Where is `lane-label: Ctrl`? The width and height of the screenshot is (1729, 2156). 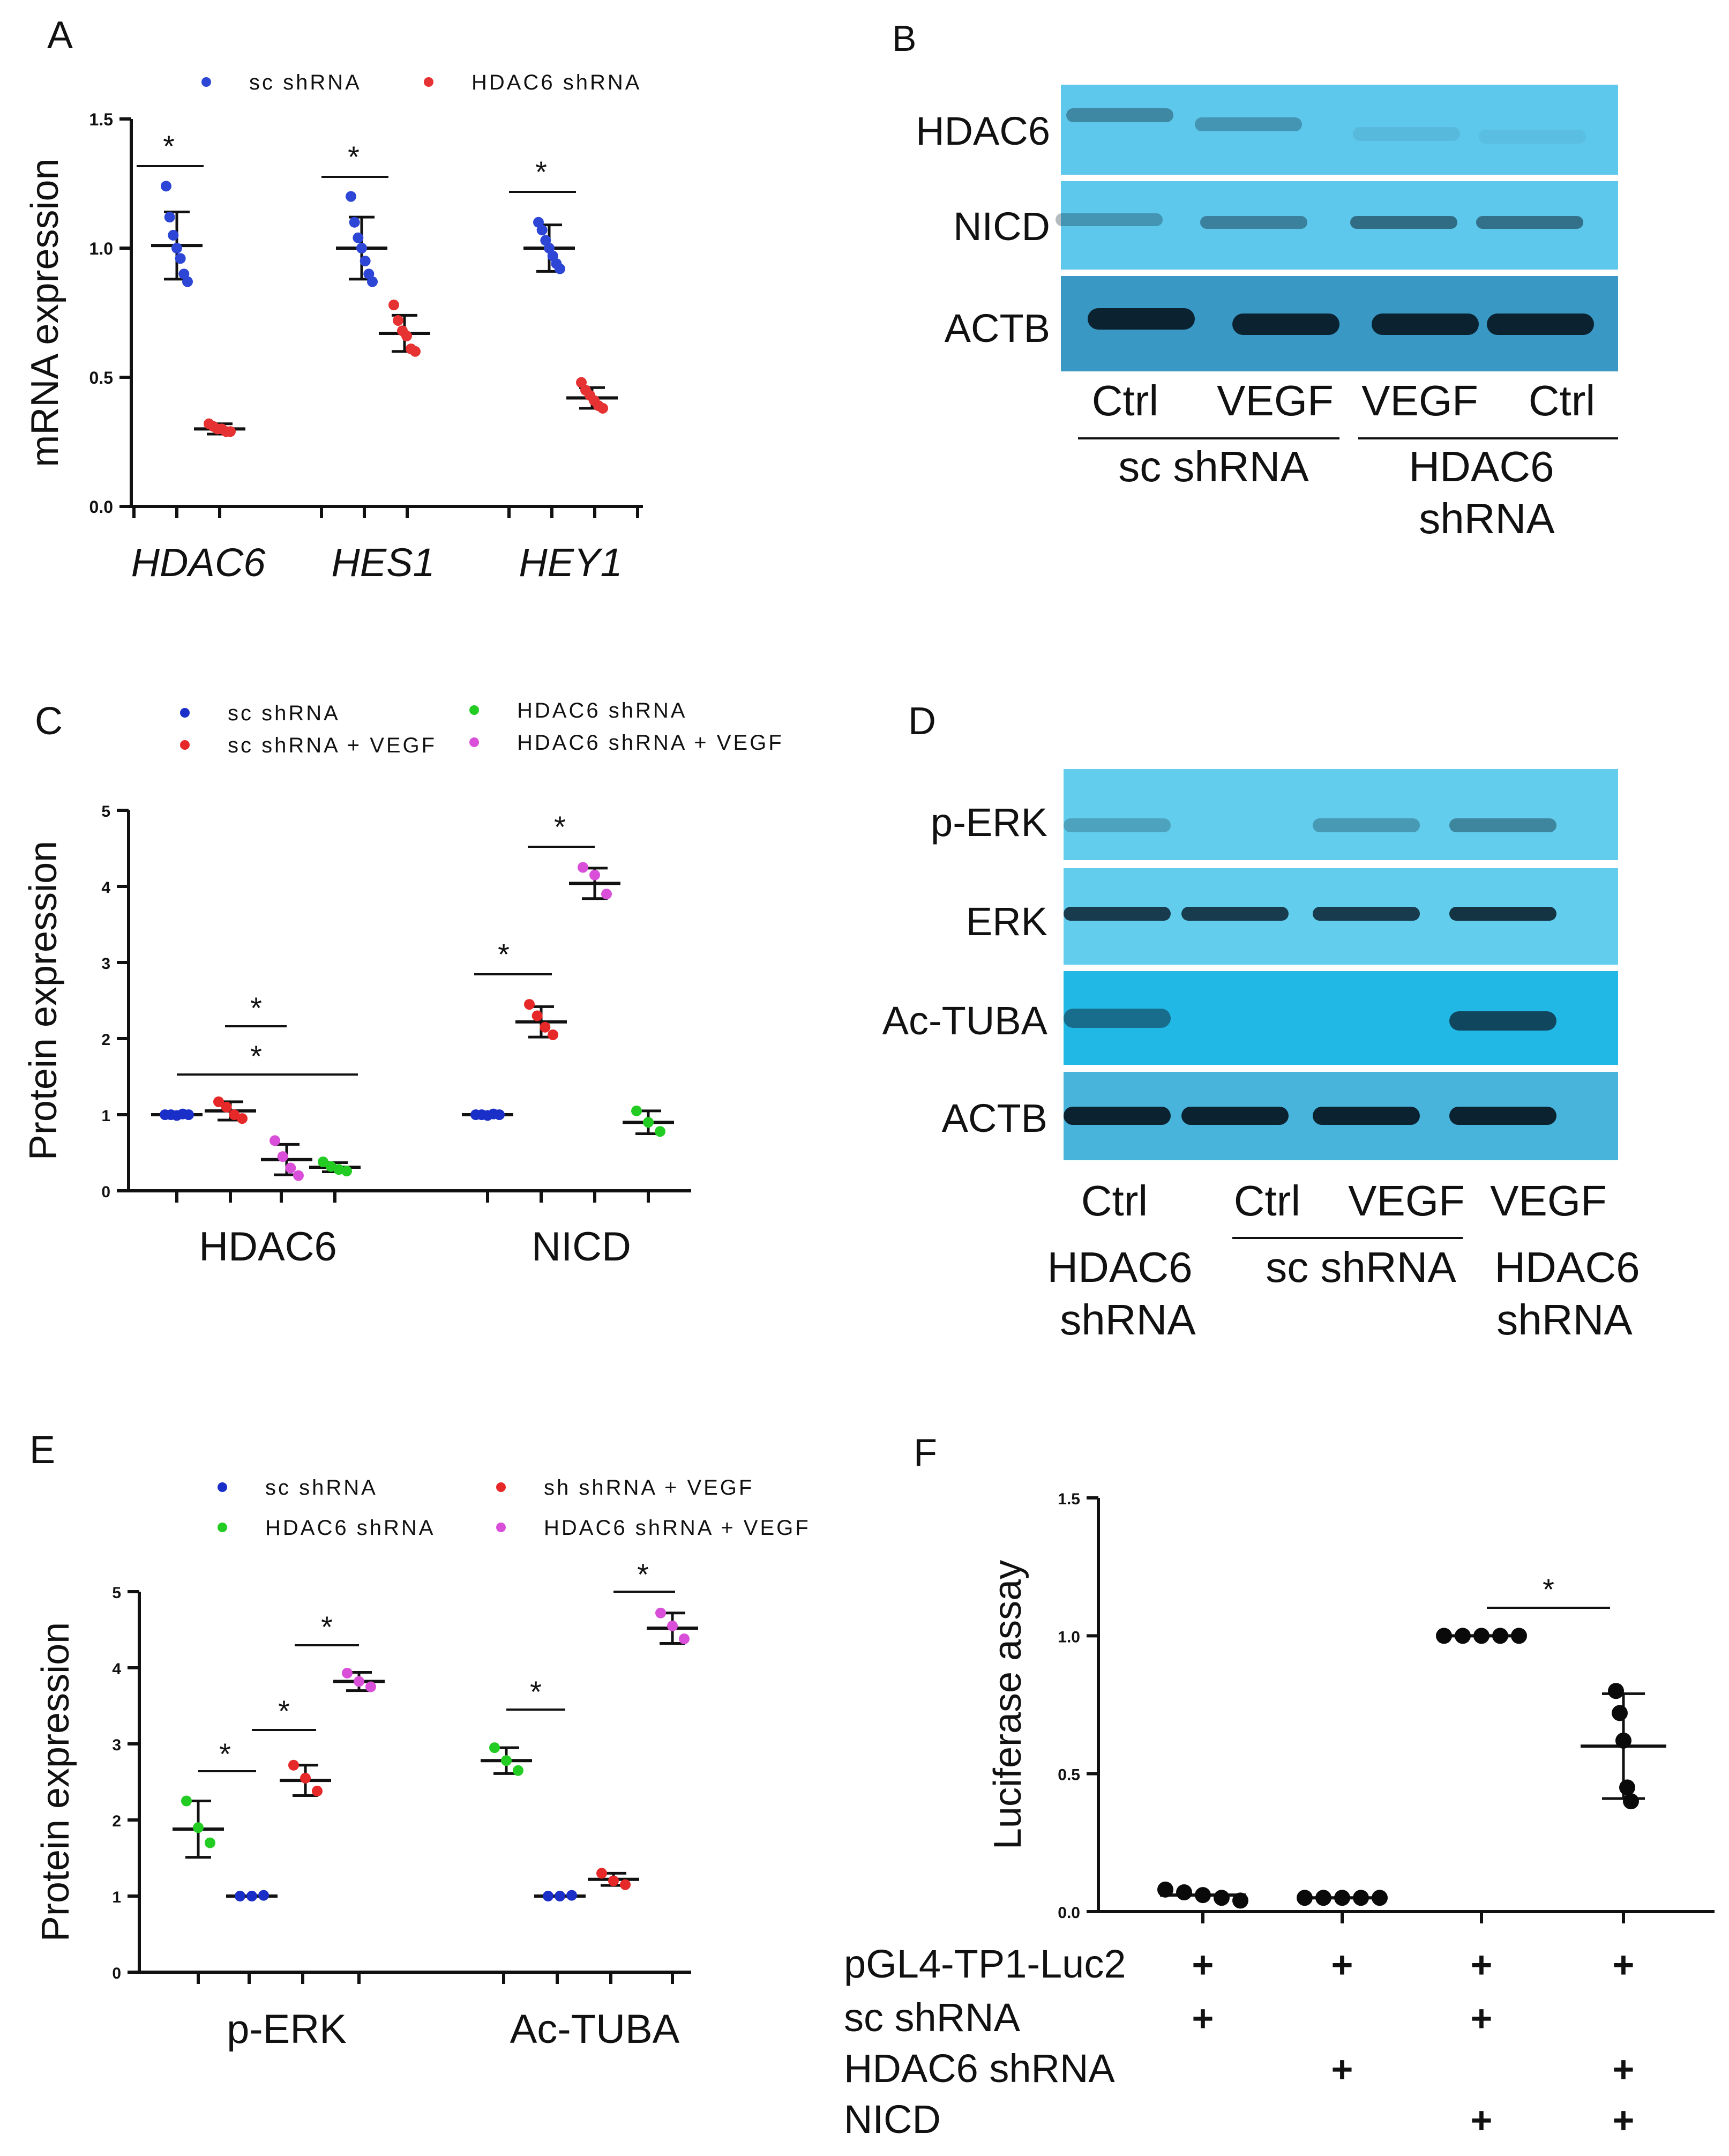
lane-label: Ctrl is located at coordinates (1114, 1201).